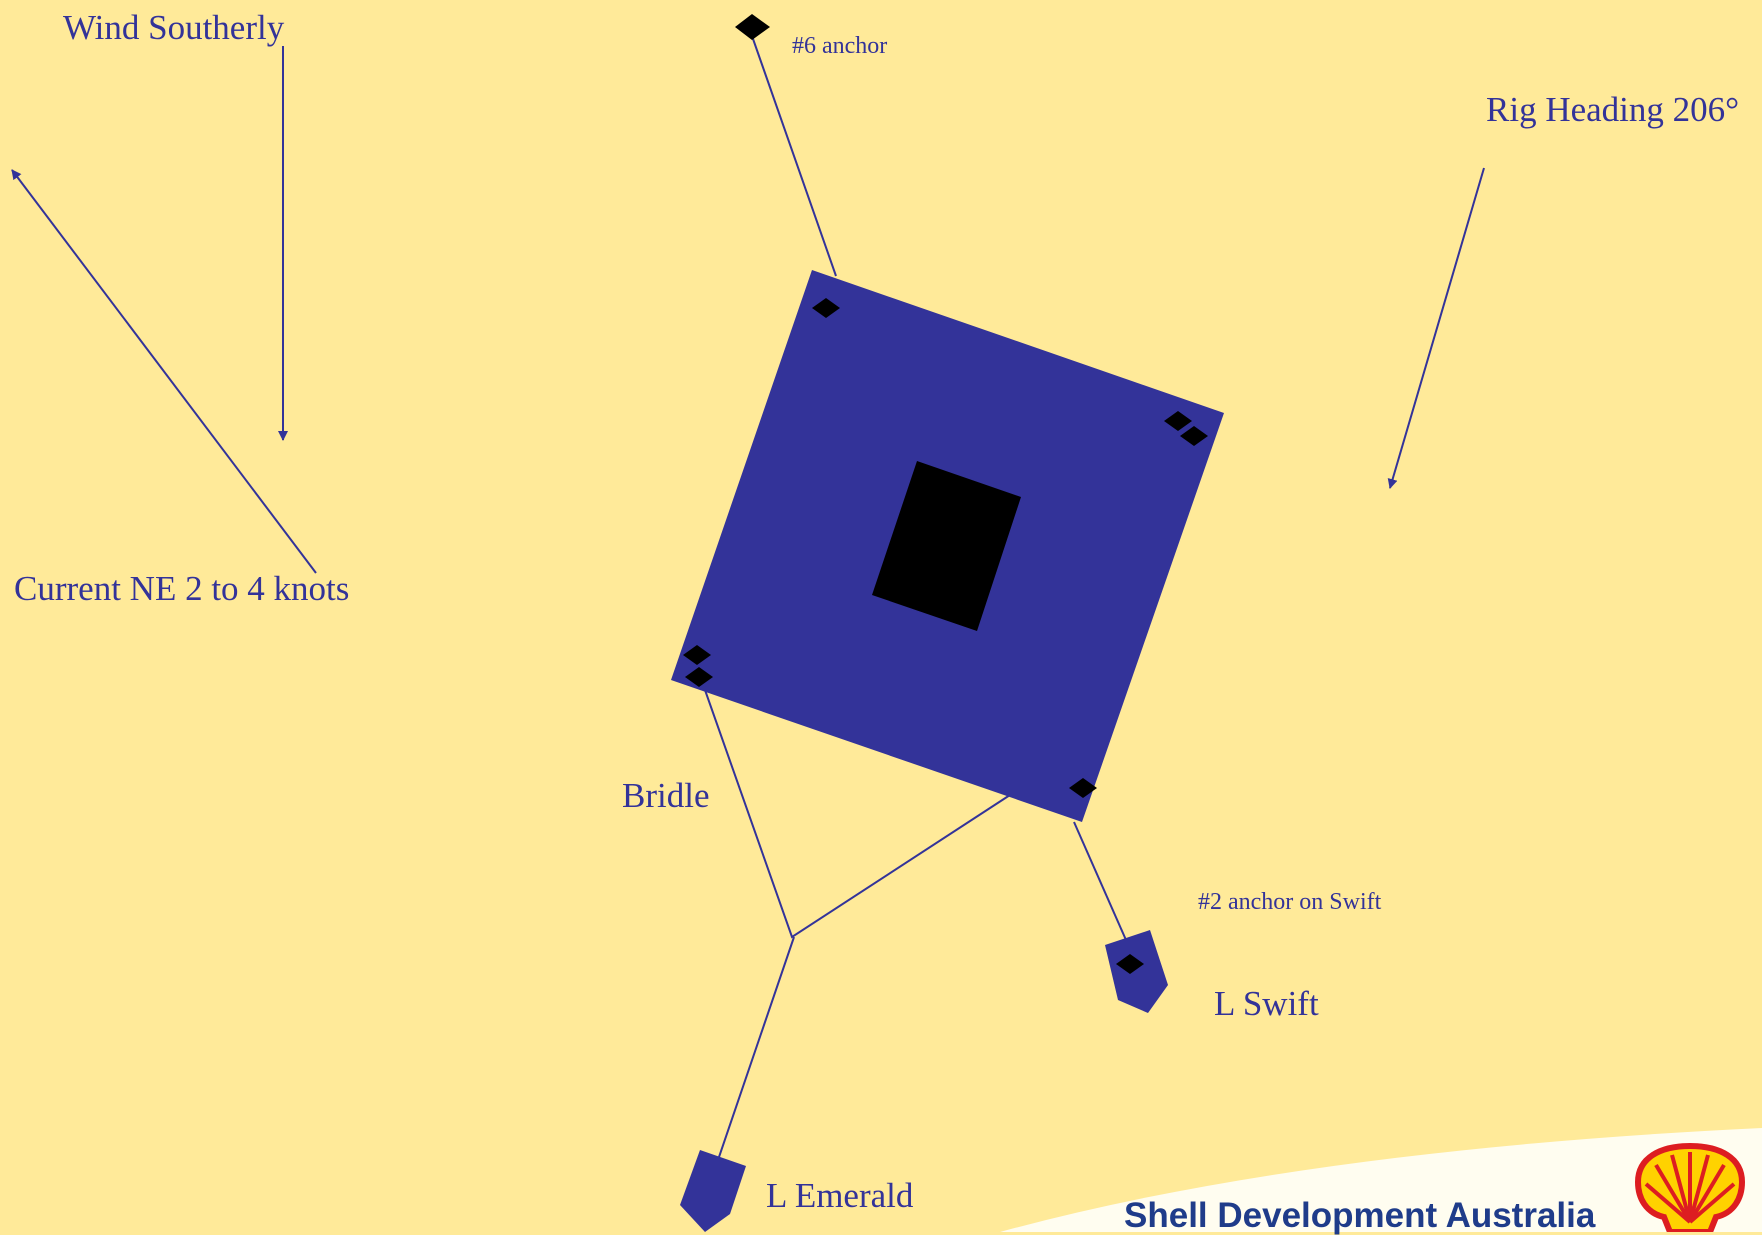  What do you see at coordinates (946, 546) in the screenshot?
I see `rig-moonpool` at bounding box center [946, 546].